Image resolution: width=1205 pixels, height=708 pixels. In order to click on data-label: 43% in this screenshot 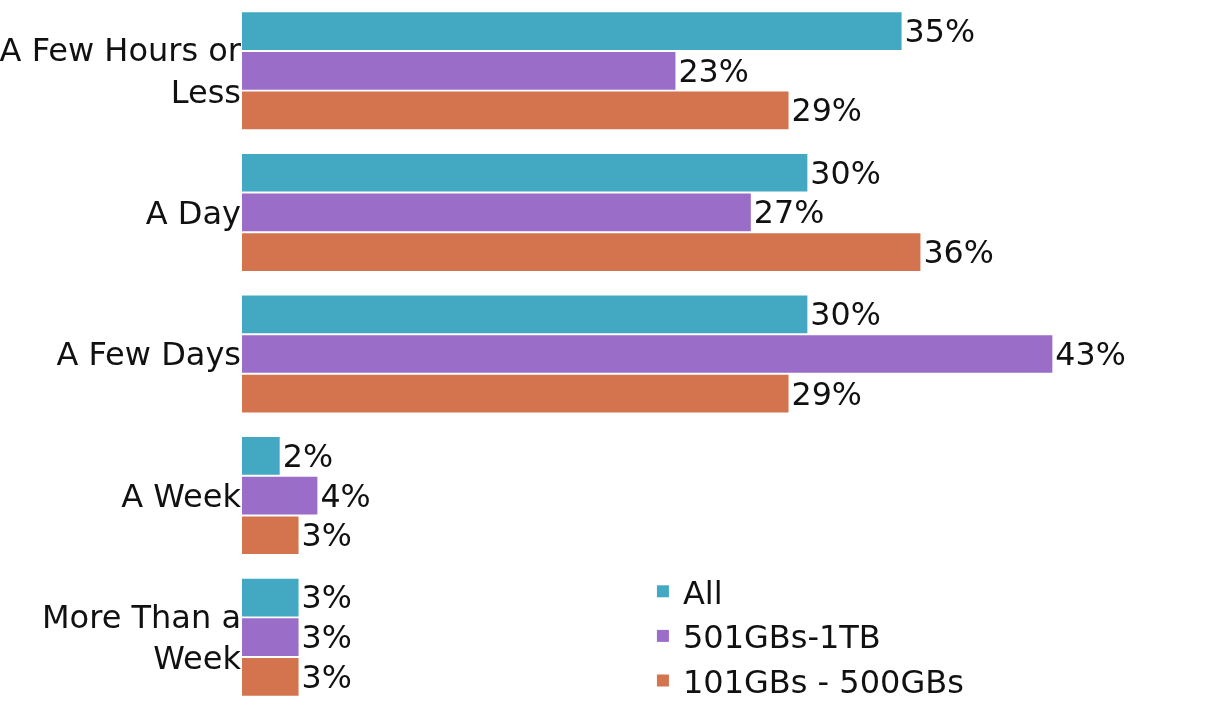, I will do `click(1090, 353)`.